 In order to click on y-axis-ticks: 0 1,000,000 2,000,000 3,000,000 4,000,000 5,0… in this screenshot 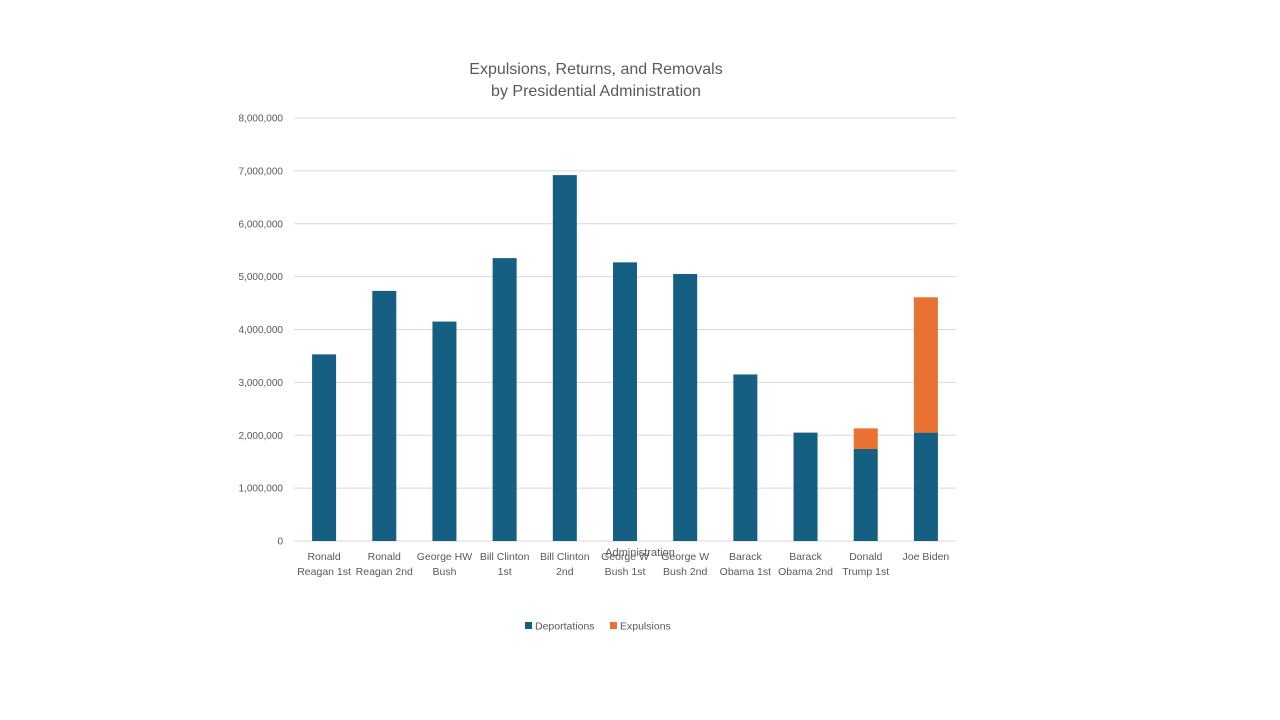, I will do `click(261, 331)`.